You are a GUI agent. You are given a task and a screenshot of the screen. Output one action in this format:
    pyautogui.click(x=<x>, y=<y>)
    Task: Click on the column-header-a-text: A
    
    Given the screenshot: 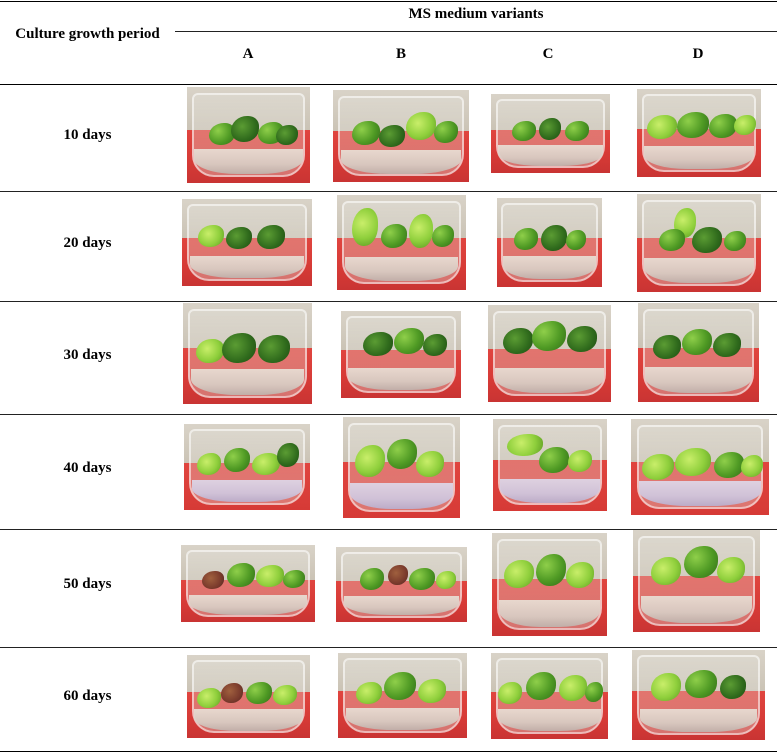 What is the action you would take?
    pyautogui.click(x=248, y=54)
    